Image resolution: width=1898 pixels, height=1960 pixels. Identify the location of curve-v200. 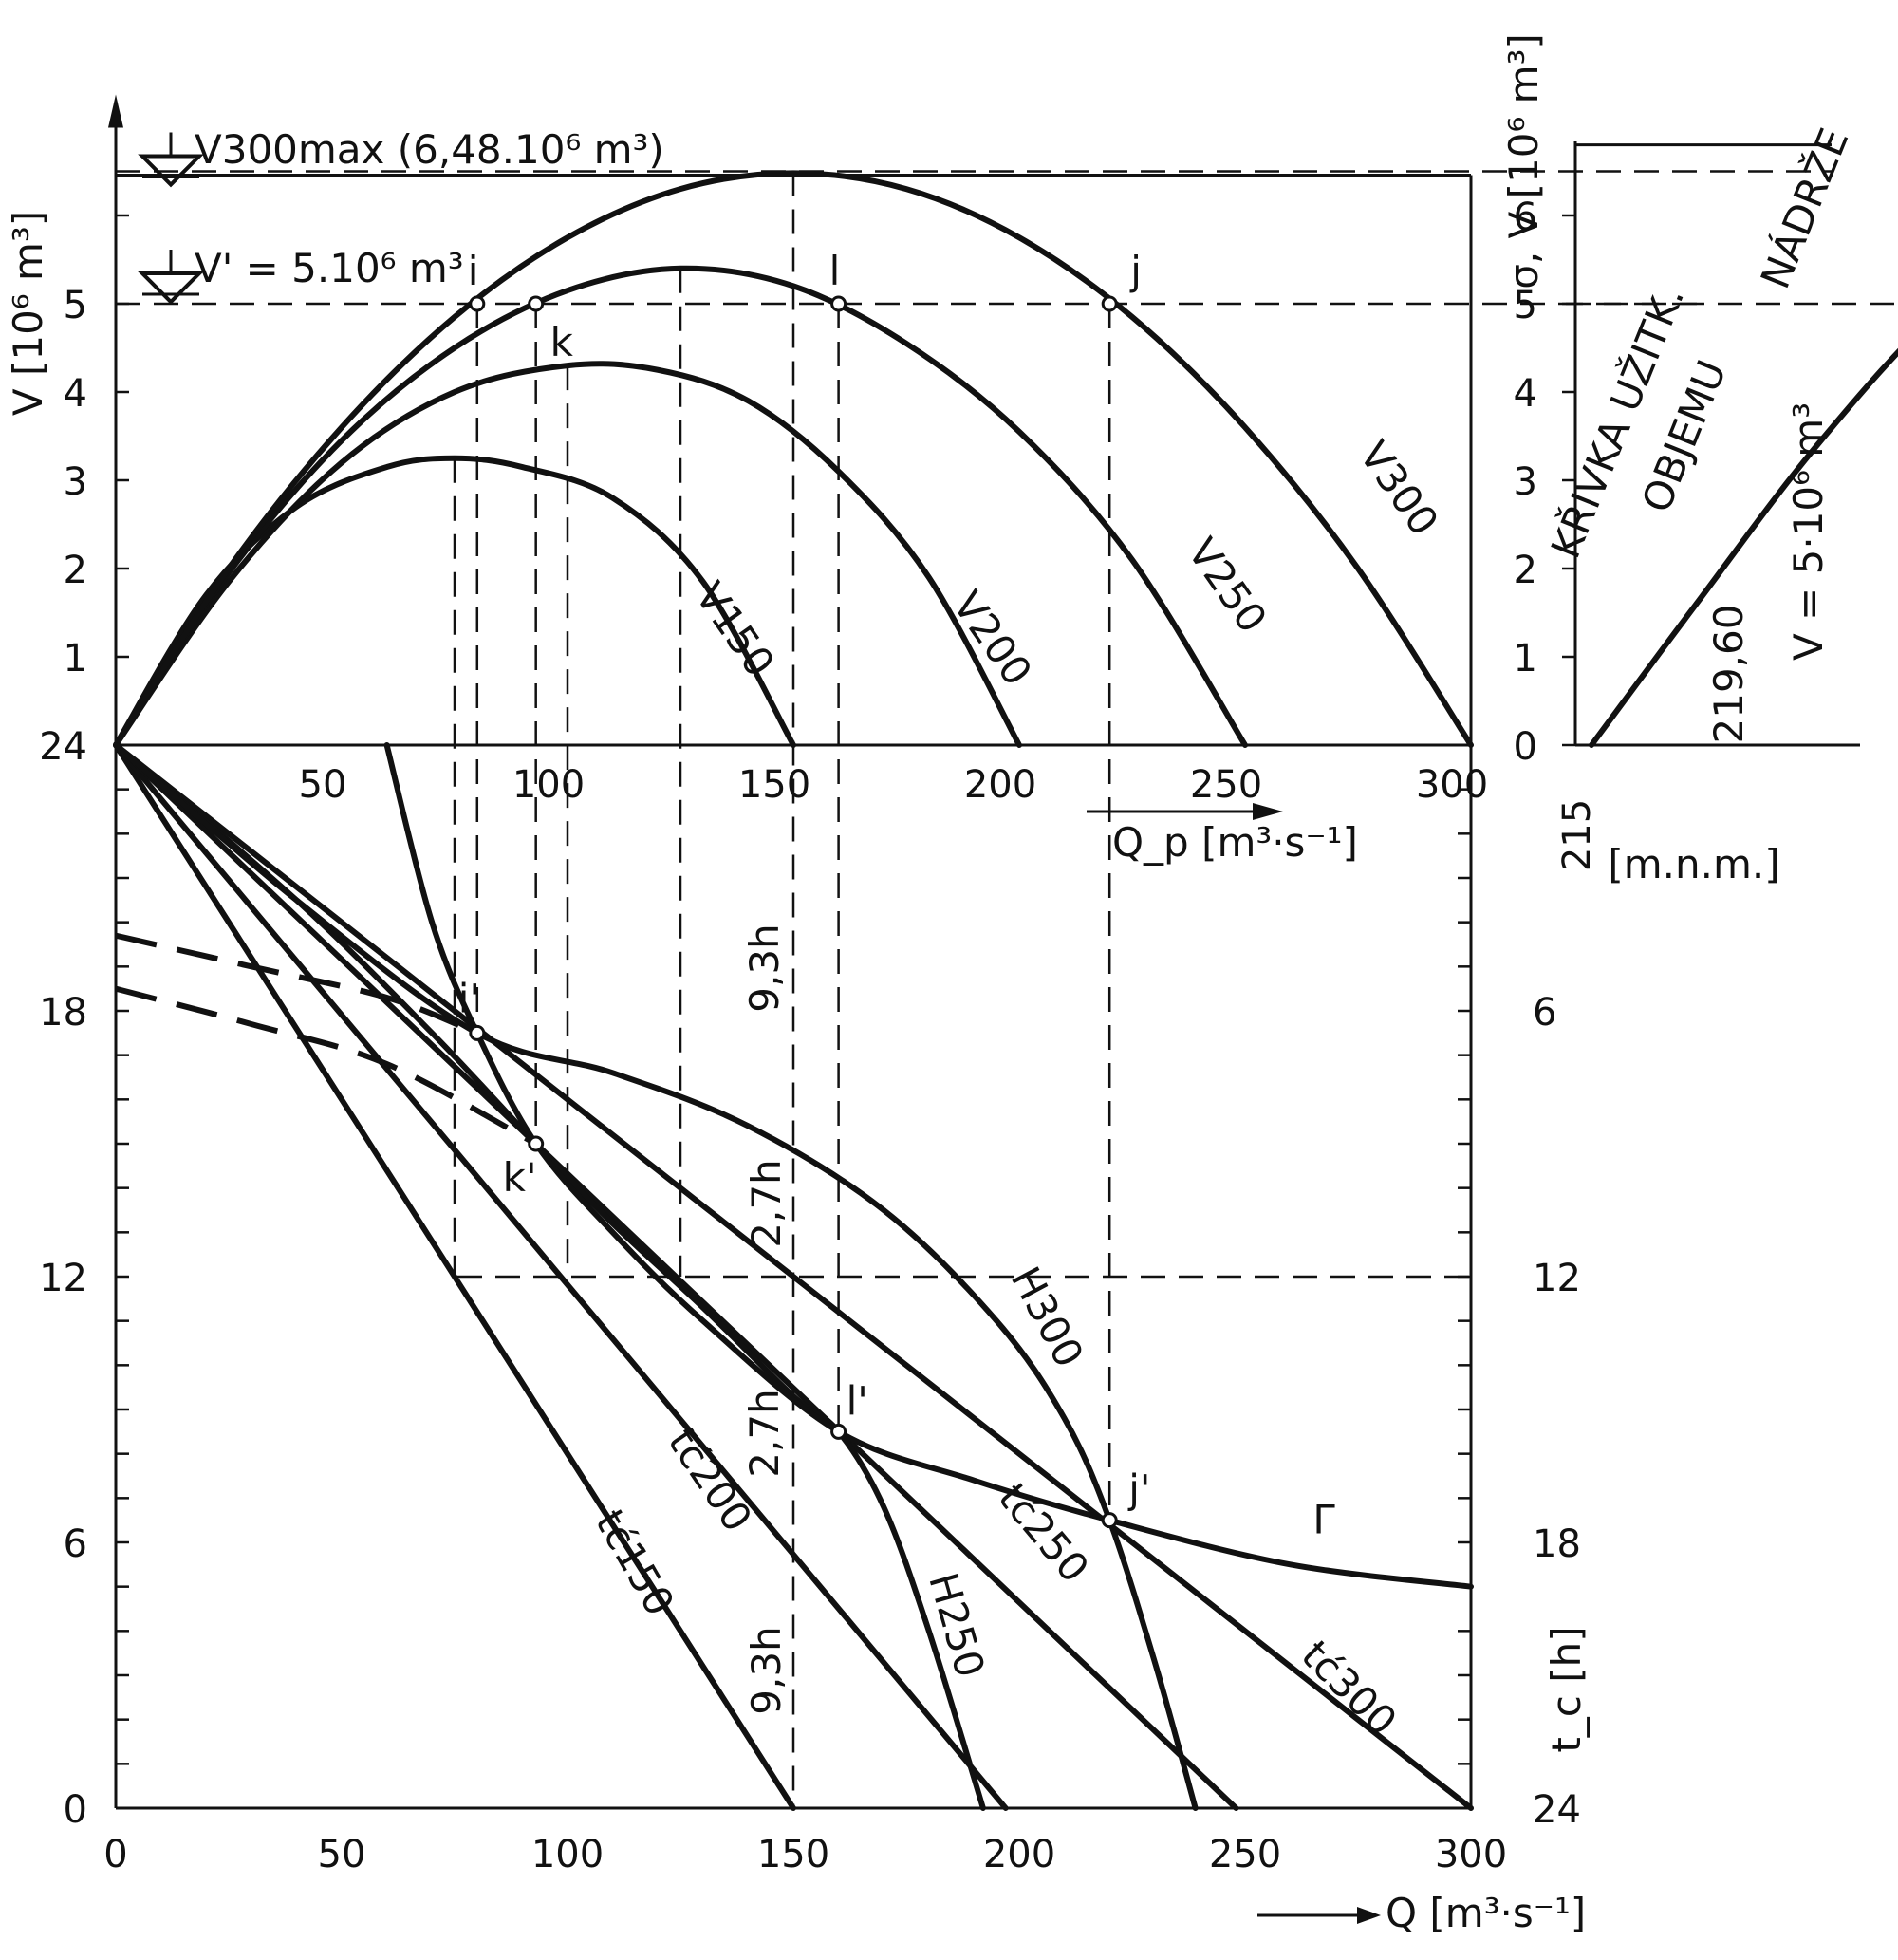
(567, 554).